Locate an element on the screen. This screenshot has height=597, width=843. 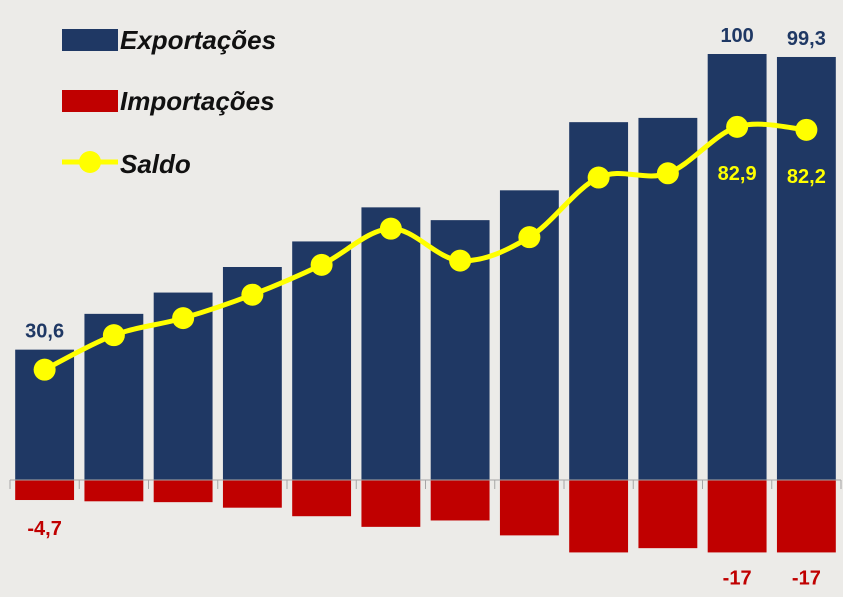
legend: Exportações Importações Saldo is located at coordinates (169, 102).